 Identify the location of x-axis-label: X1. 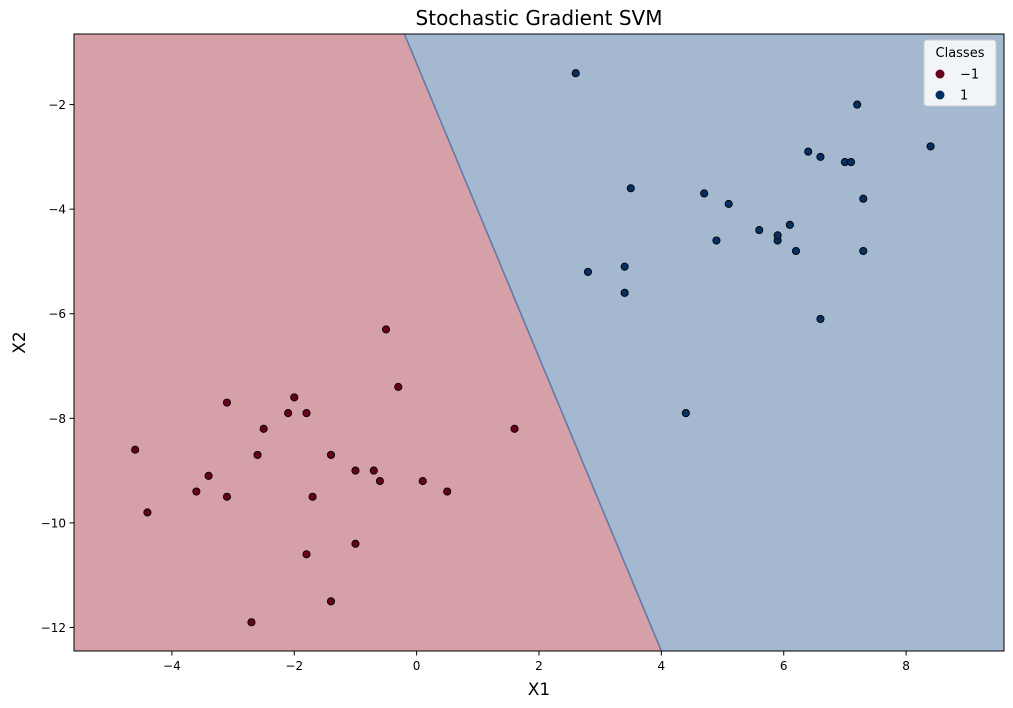
(539, 690).